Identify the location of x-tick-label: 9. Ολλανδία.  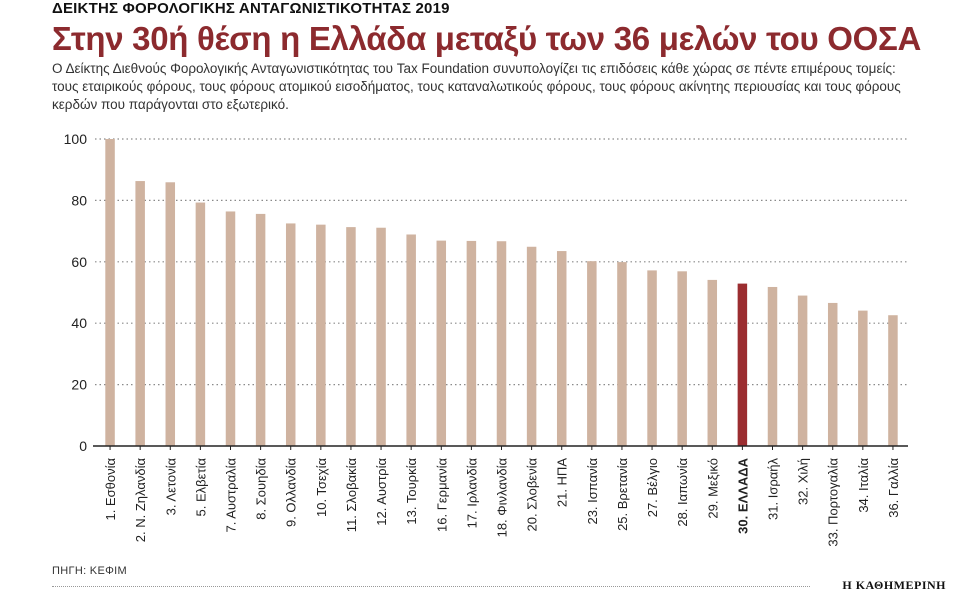
(291, 493).